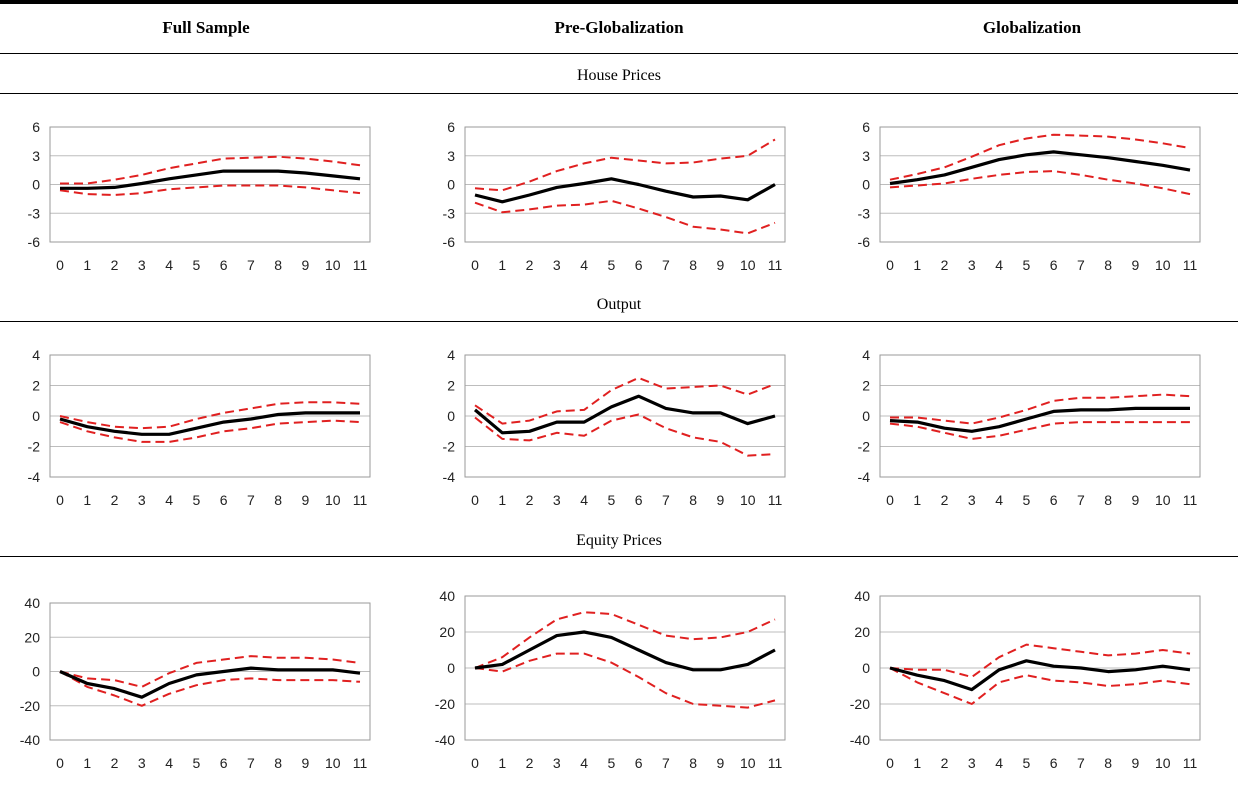 The image size is (1238, 800). What do you see at coordinates (860, 740) in the screenshot?
I see `y-tick-label: -40` at bounding box center [860, 740].